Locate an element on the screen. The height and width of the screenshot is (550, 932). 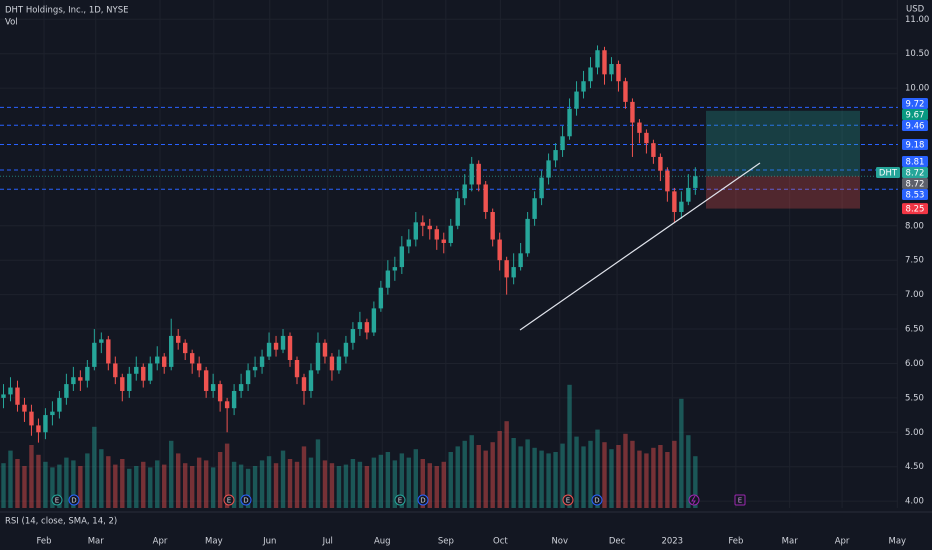
currency-label: USD is located at coordinates (915, 10).